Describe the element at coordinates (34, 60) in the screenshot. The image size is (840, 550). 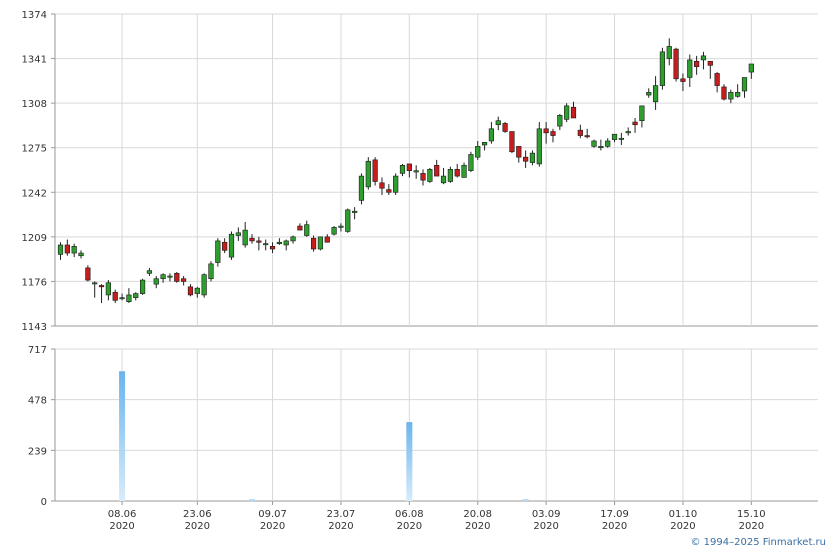
I see `price-tick-label: 1341` at that location.